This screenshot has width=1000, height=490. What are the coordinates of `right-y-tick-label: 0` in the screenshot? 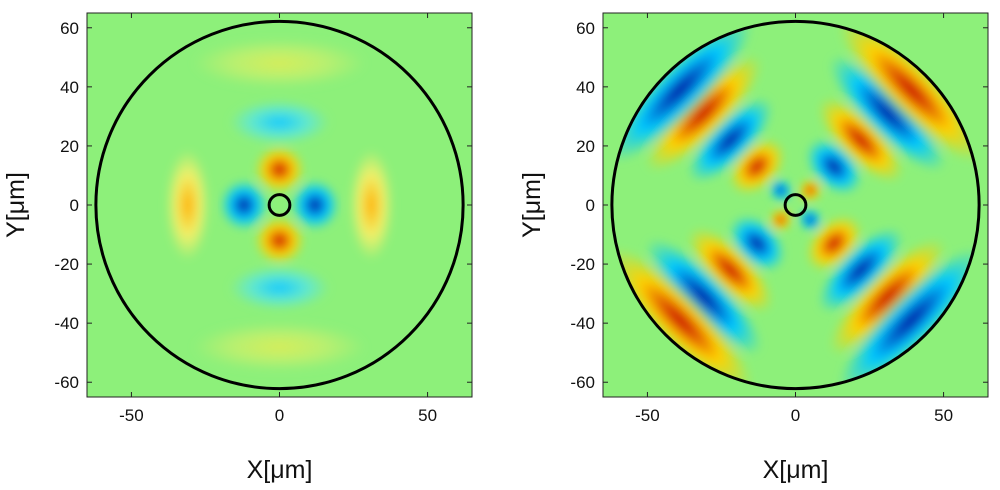 It's located at (590, 205).